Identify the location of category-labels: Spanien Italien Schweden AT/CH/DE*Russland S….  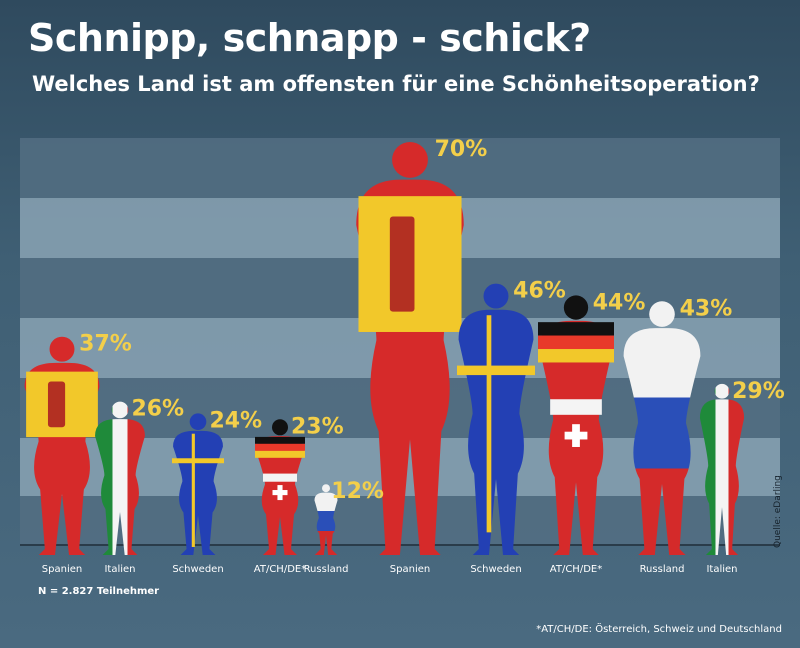
(390, 569).